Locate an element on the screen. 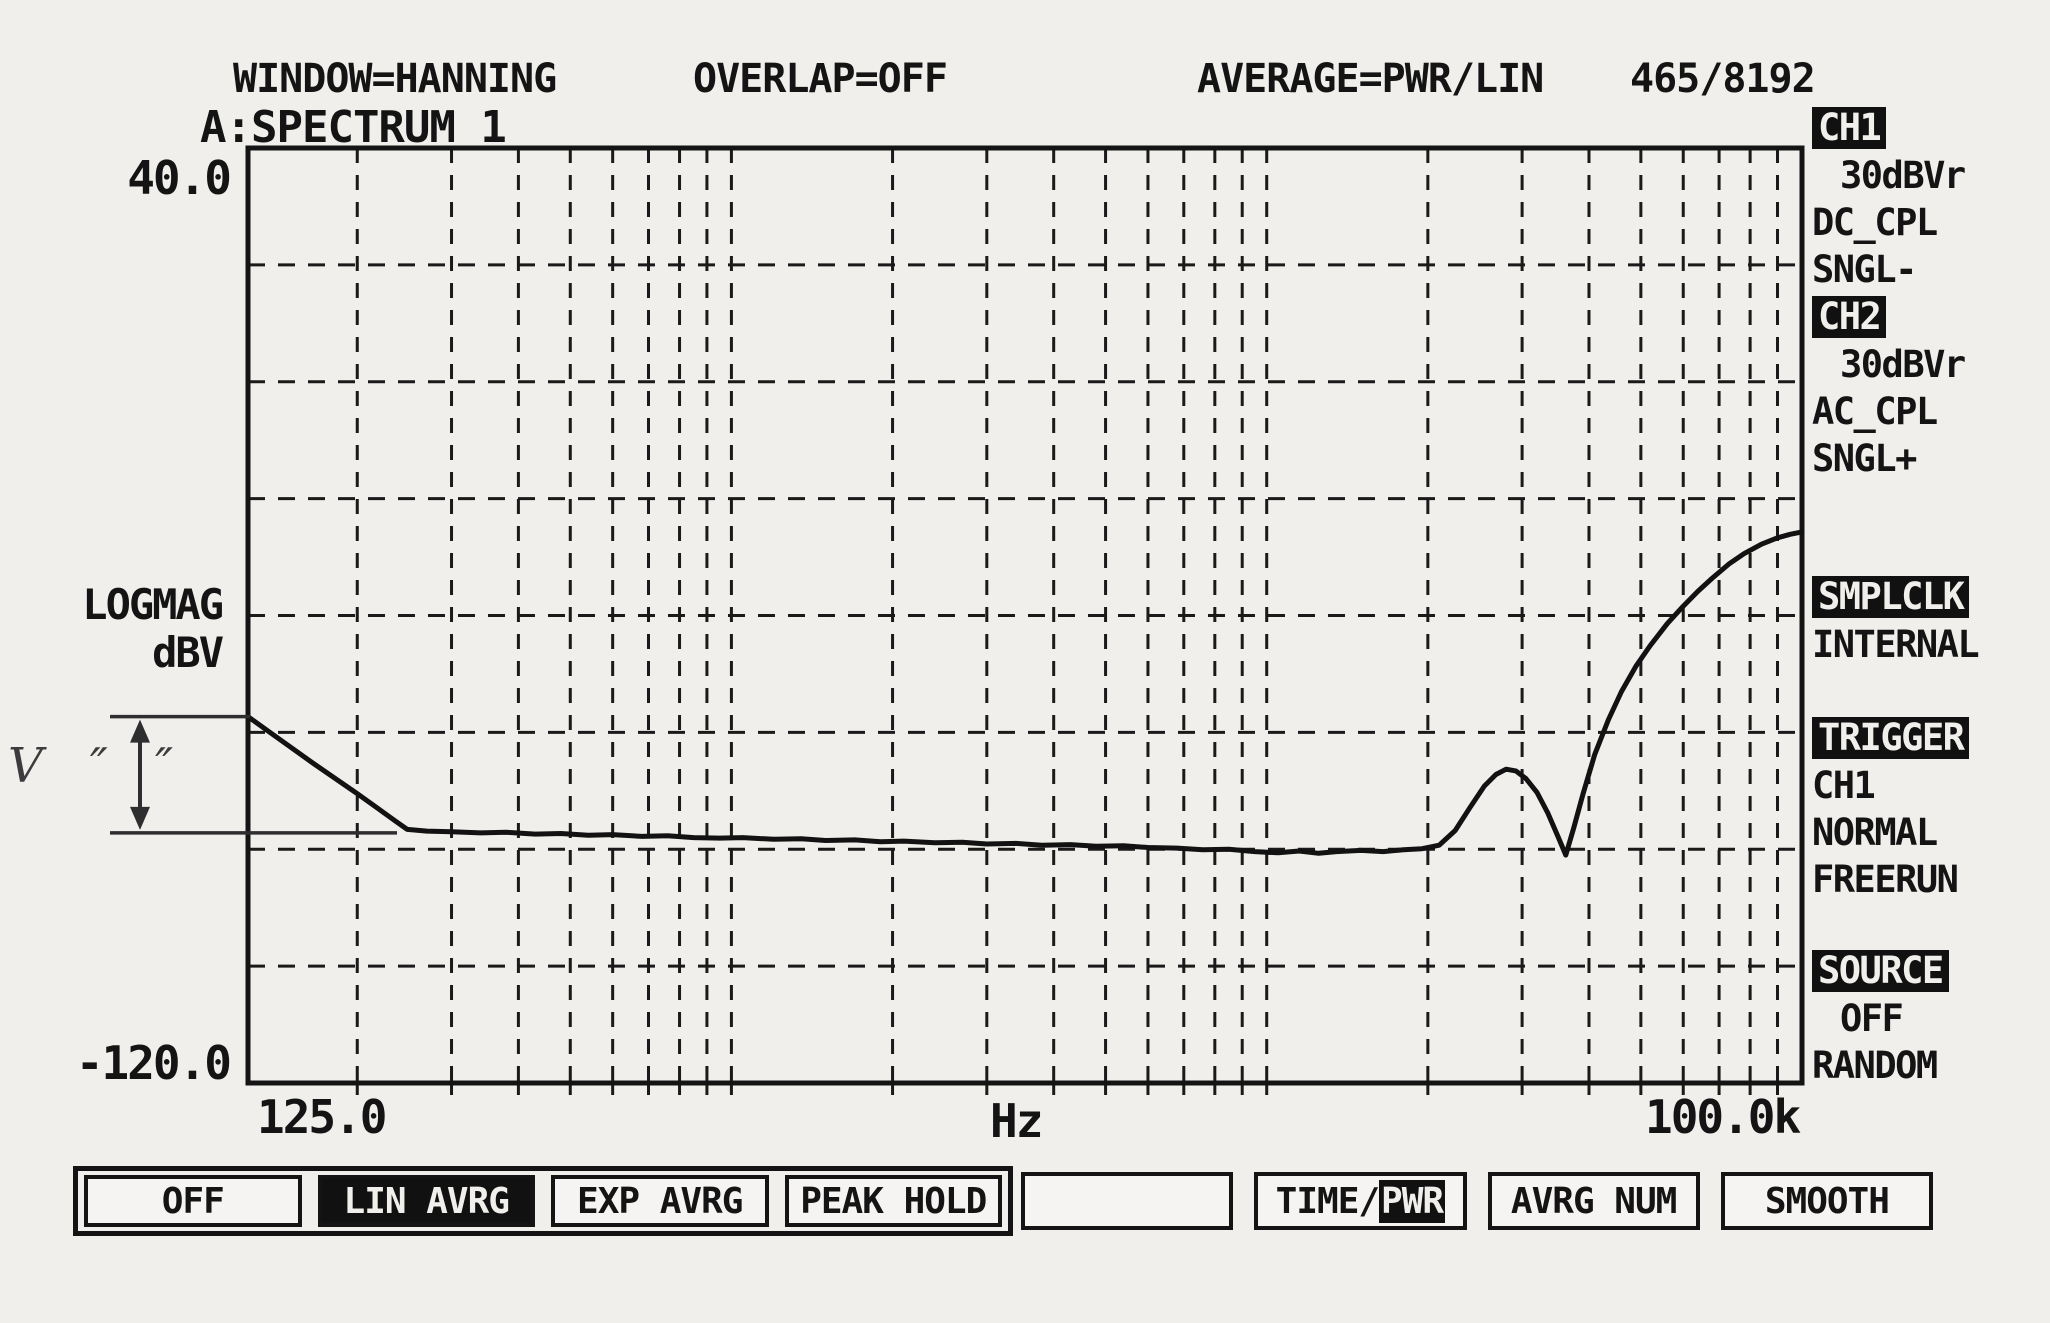 Image resolution: width=2050 pixels, height=1323 pixels. side-panel-item-freerun: FREERUN is located at coordinates (1931, 879).